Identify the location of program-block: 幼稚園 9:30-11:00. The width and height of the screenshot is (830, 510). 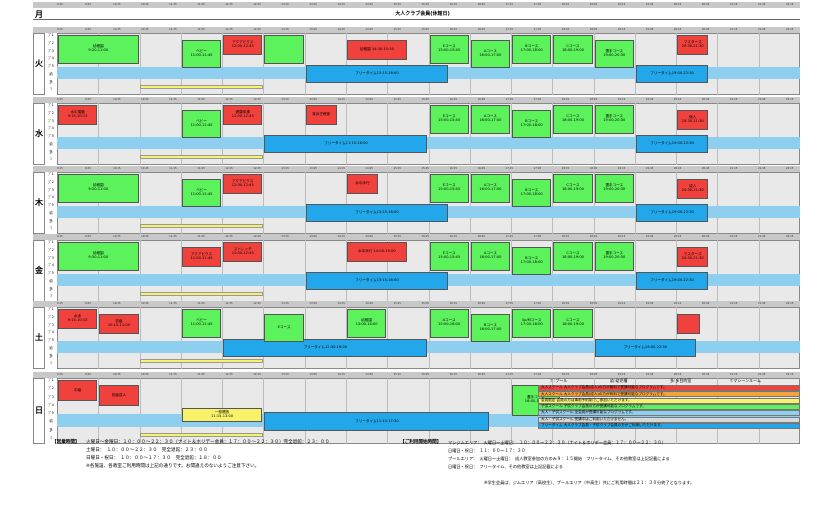
(98, 256).